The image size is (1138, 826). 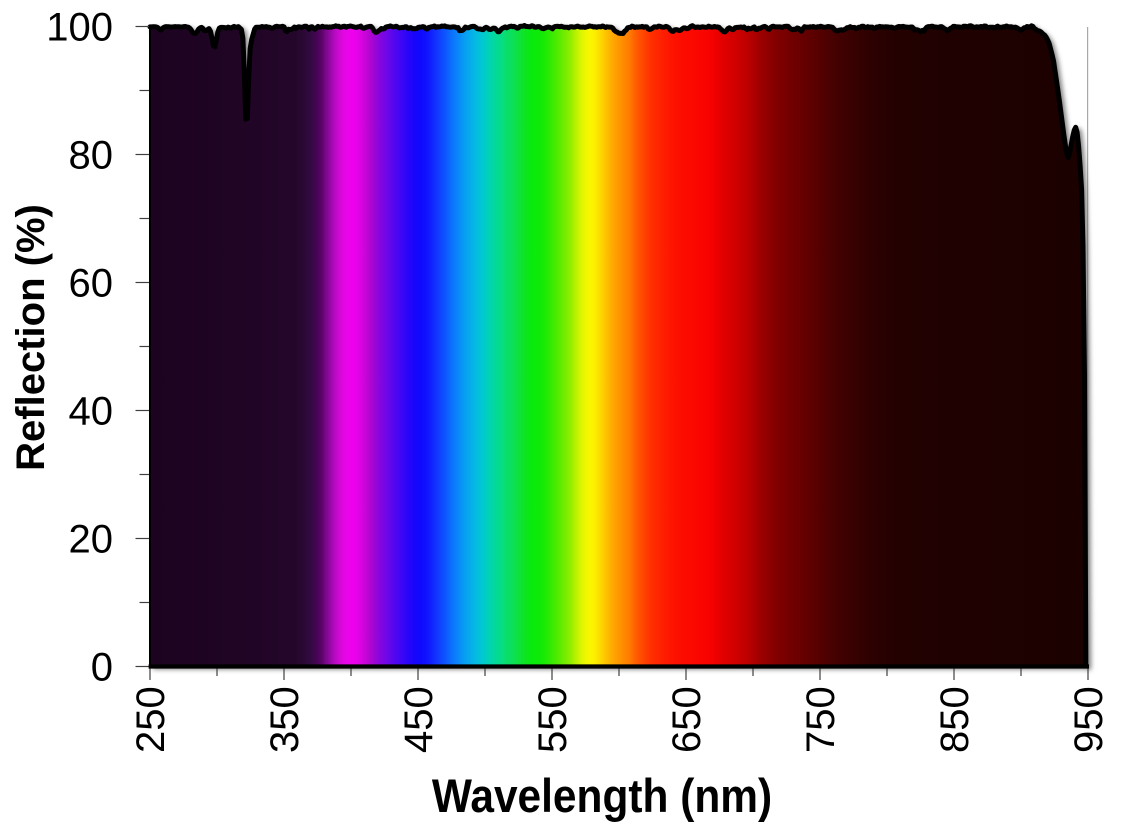 I want to click on svg-text: 550, so click(x=553, y=719).